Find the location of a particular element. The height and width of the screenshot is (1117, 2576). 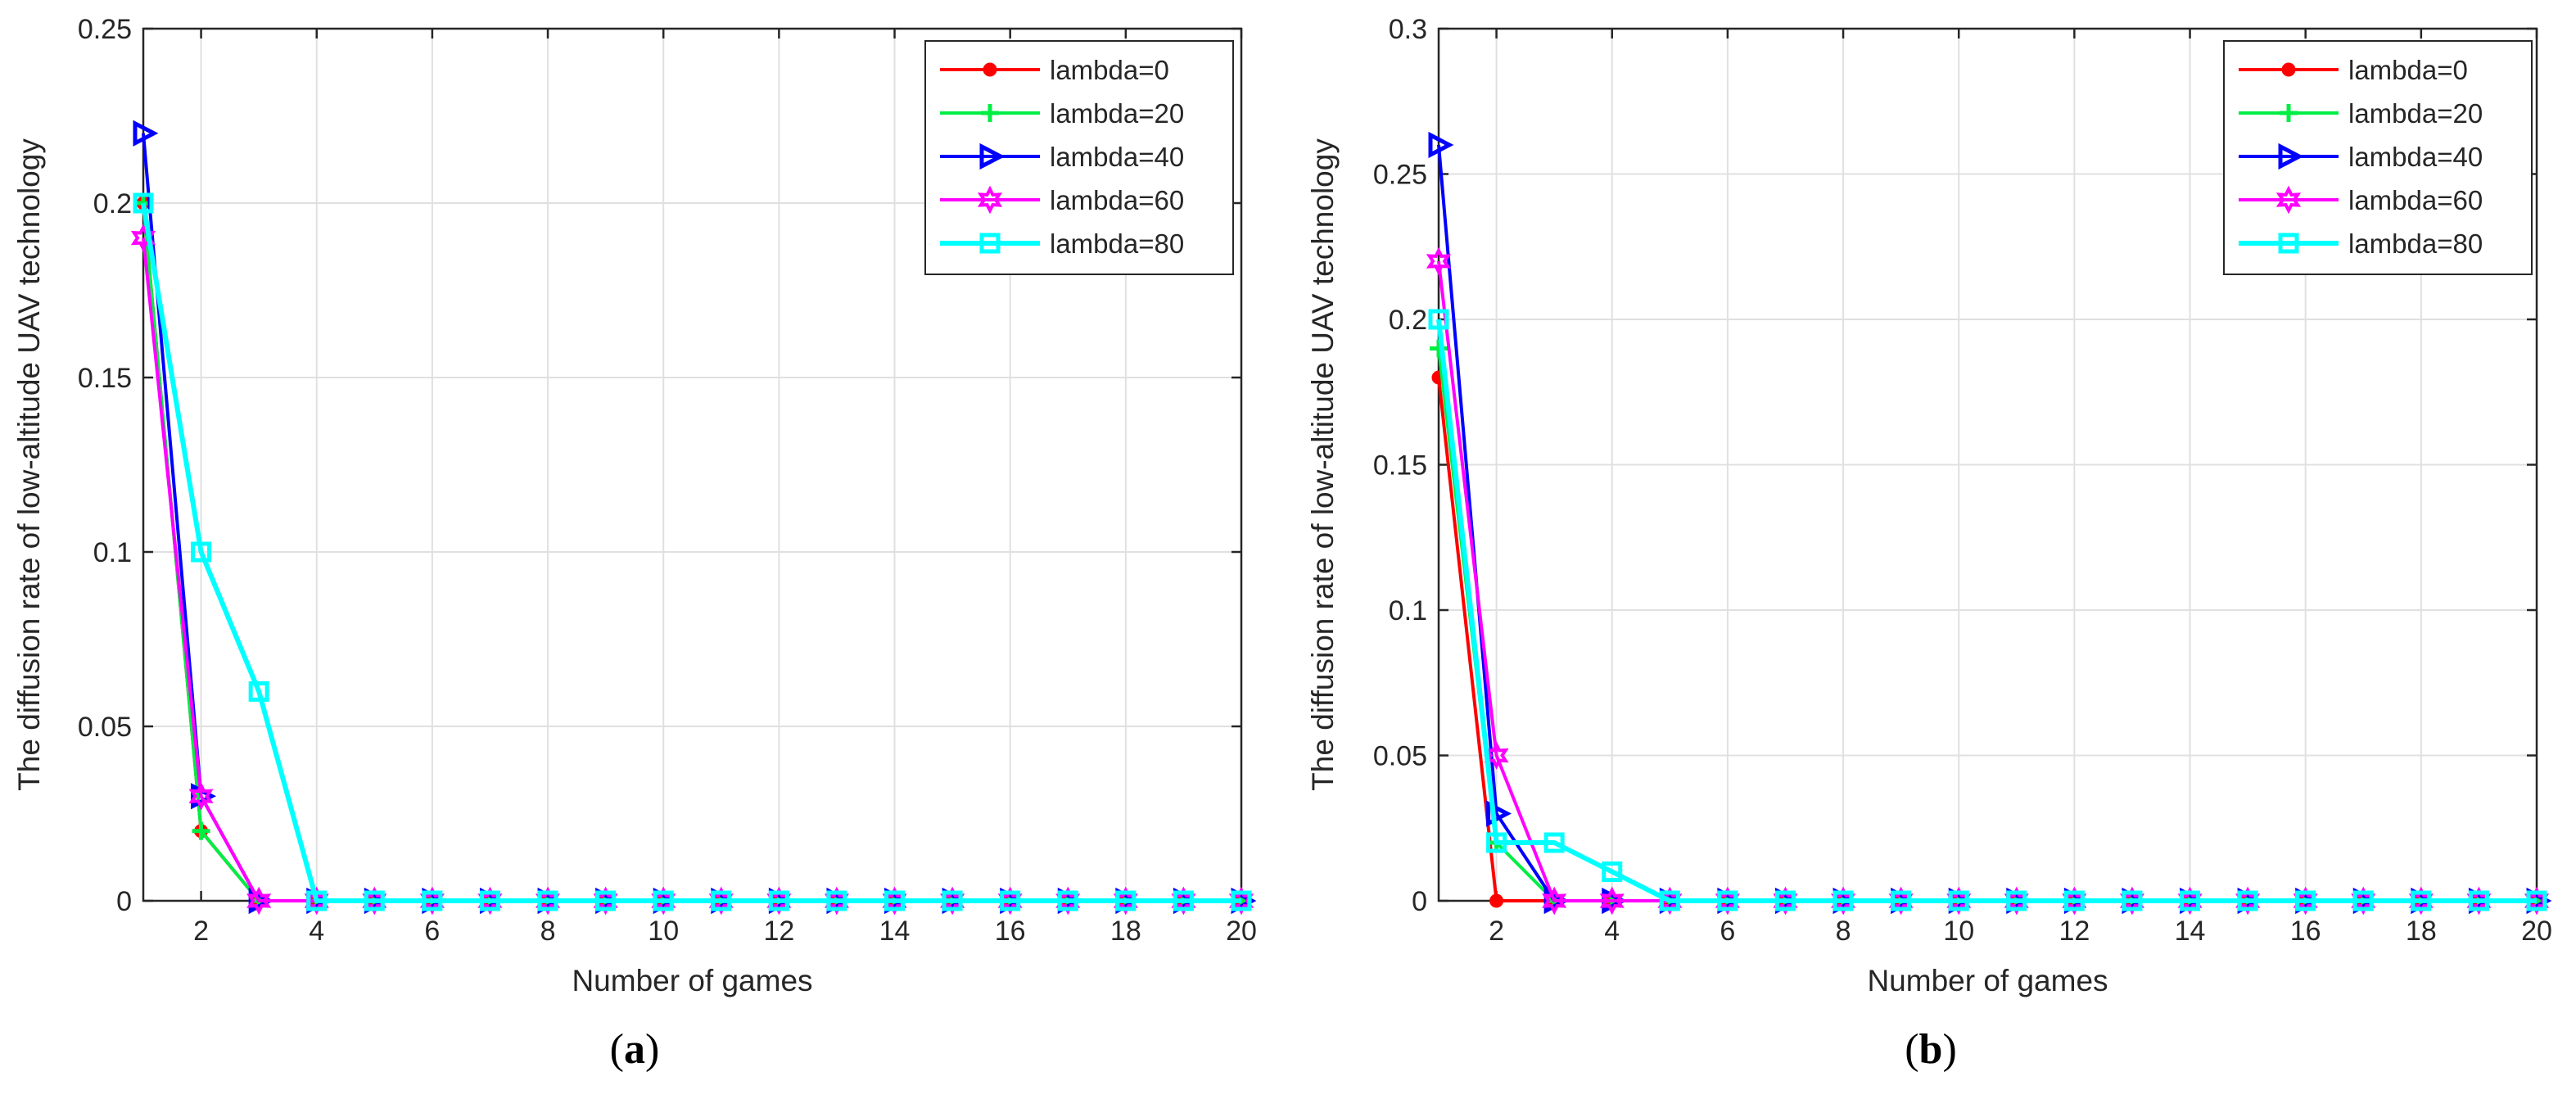

y-tick-label: 0.25 is located at coordinates (105, 30).